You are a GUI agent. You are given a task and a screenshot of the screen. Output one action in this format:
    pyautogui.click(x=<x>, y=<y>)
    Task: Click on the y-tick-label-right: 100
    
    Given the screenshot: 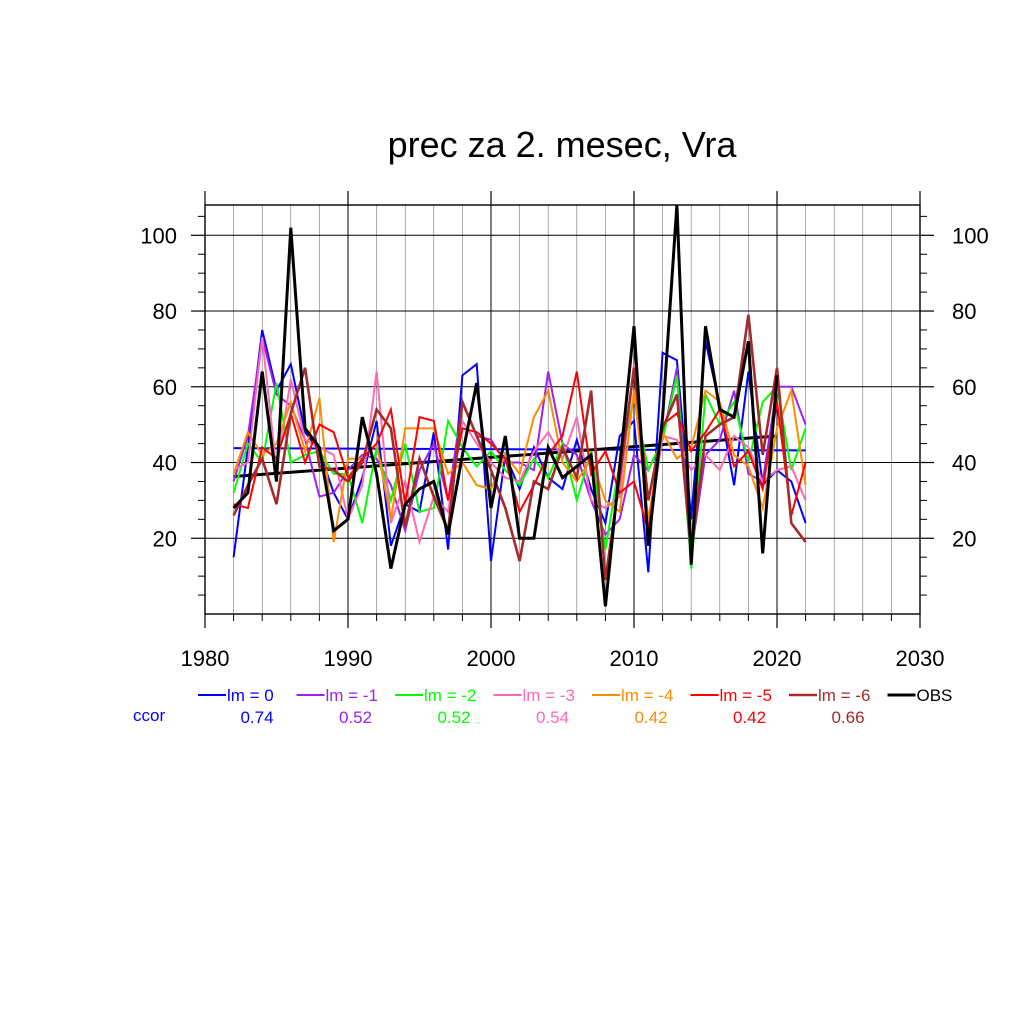 What is the action you would take?
    pyautogui.click(x=970, y=235)
    